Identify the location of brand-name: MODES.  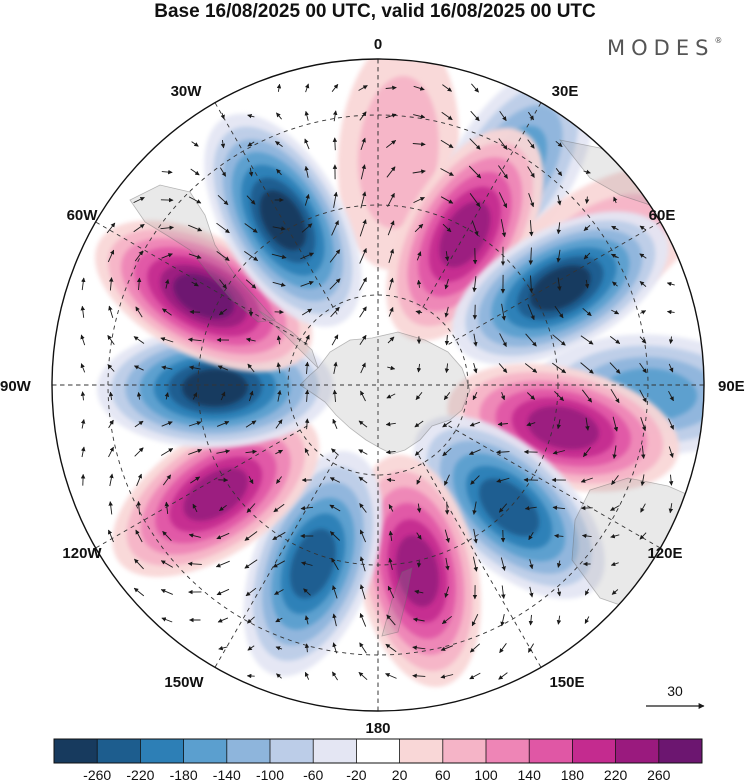
(661, 48).